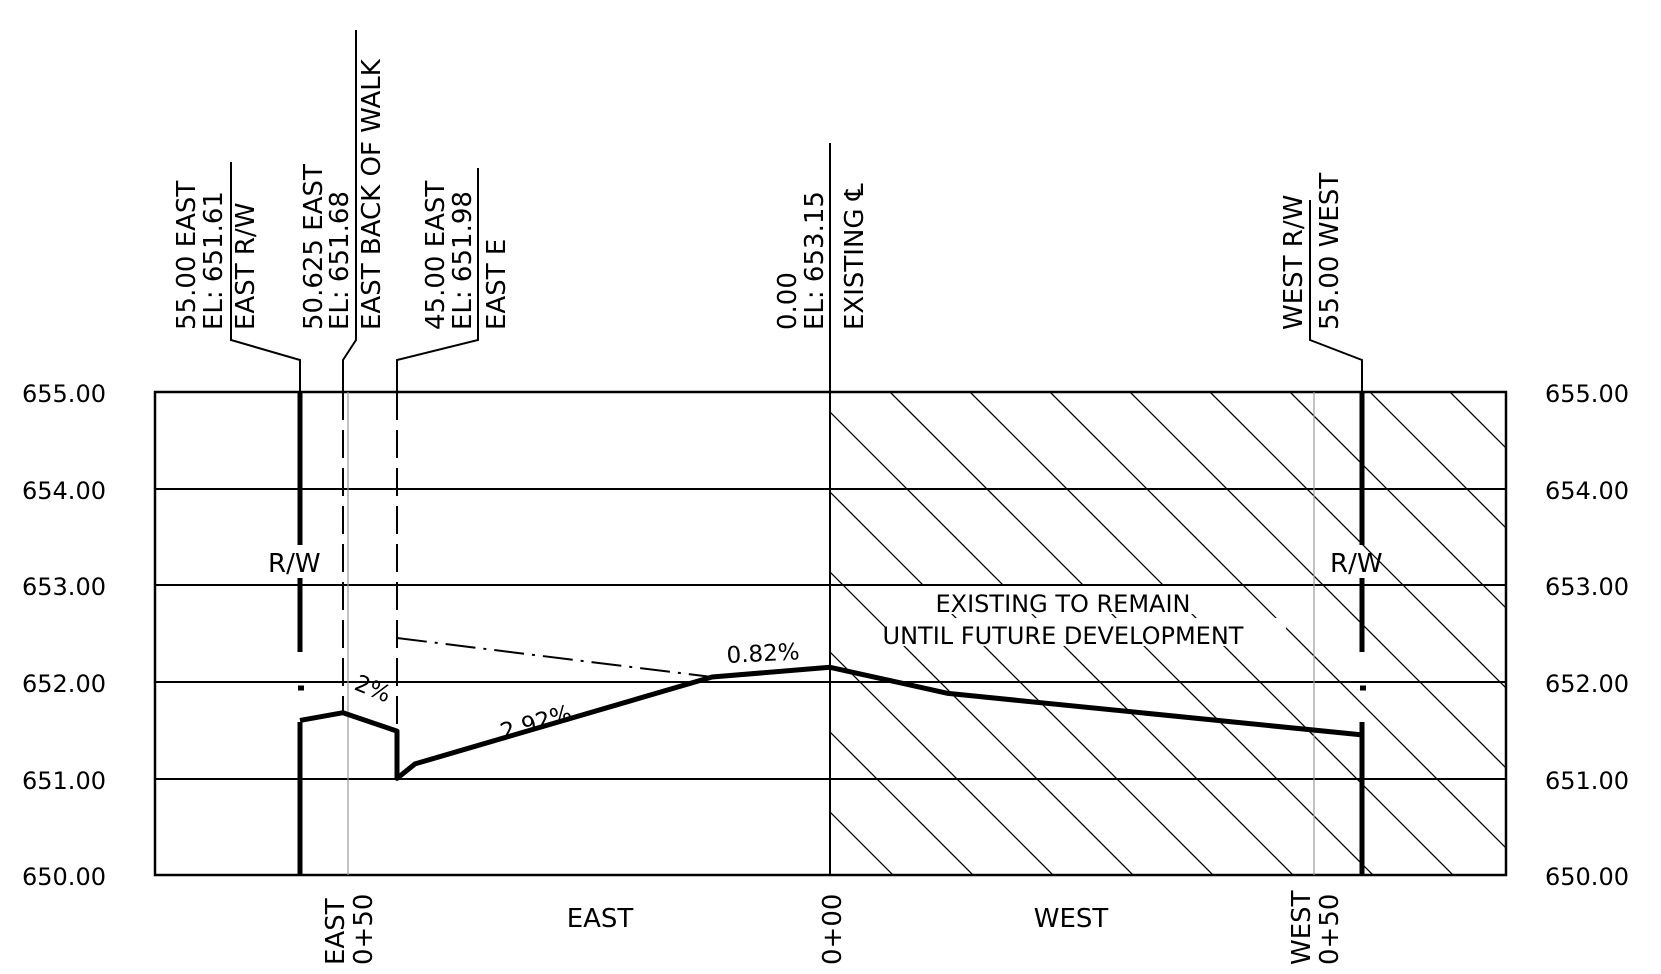 This screenshot has height=974, width=1661. I want to click on slope-labels: 2% 2.92% 0.82%, so click(576, 692).